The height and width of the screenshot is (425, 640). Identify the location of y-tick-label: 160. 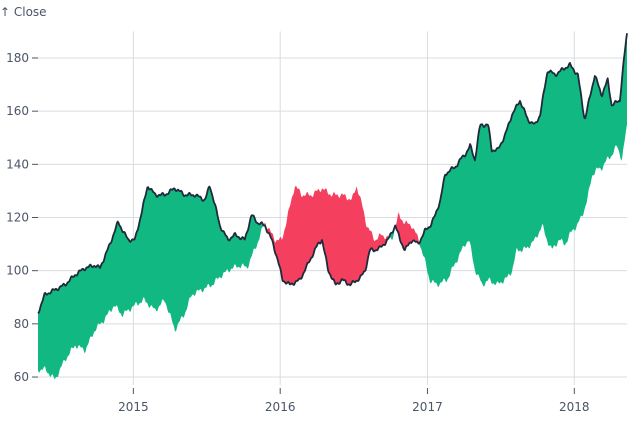
(17, 111).